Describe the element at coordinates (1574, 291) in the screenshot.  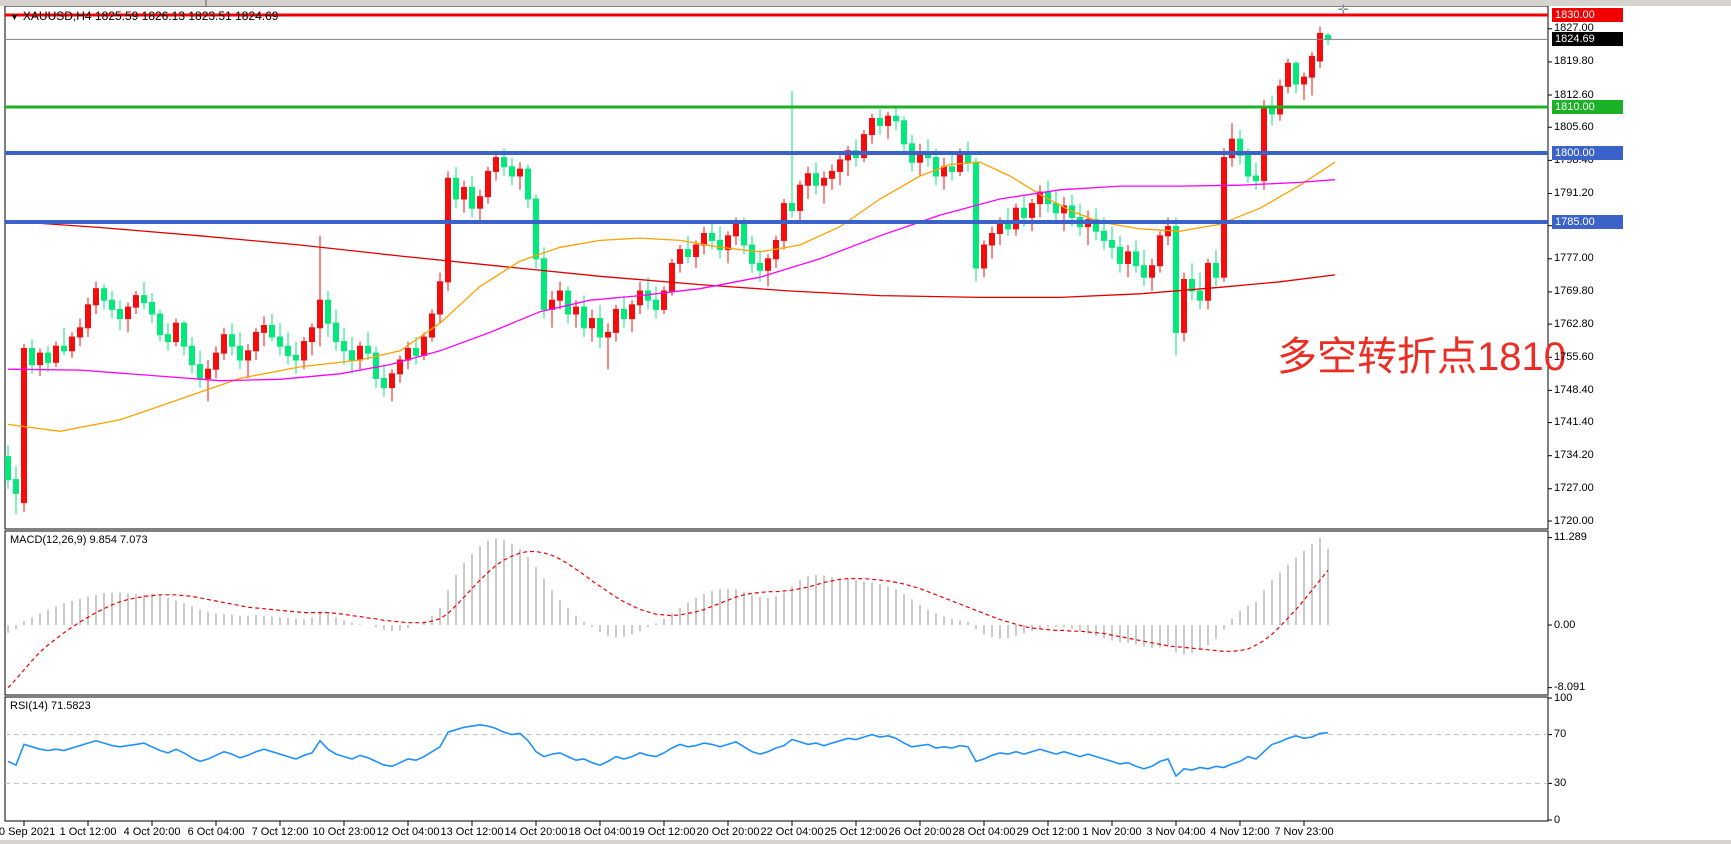
I see `price-axis-label: 1769.80` at that location.